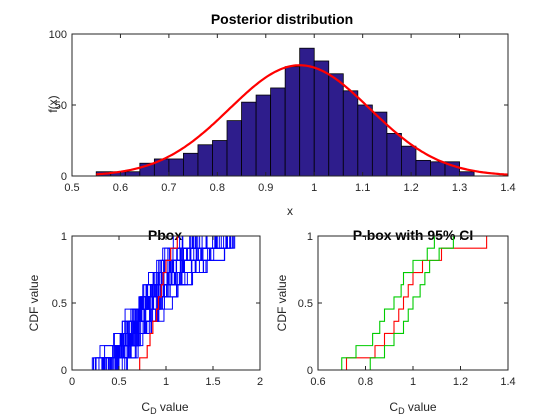 The width and height of the screenshot is (560, 420). I want to click on x-tick-label: 1.3, so click(459, 188).